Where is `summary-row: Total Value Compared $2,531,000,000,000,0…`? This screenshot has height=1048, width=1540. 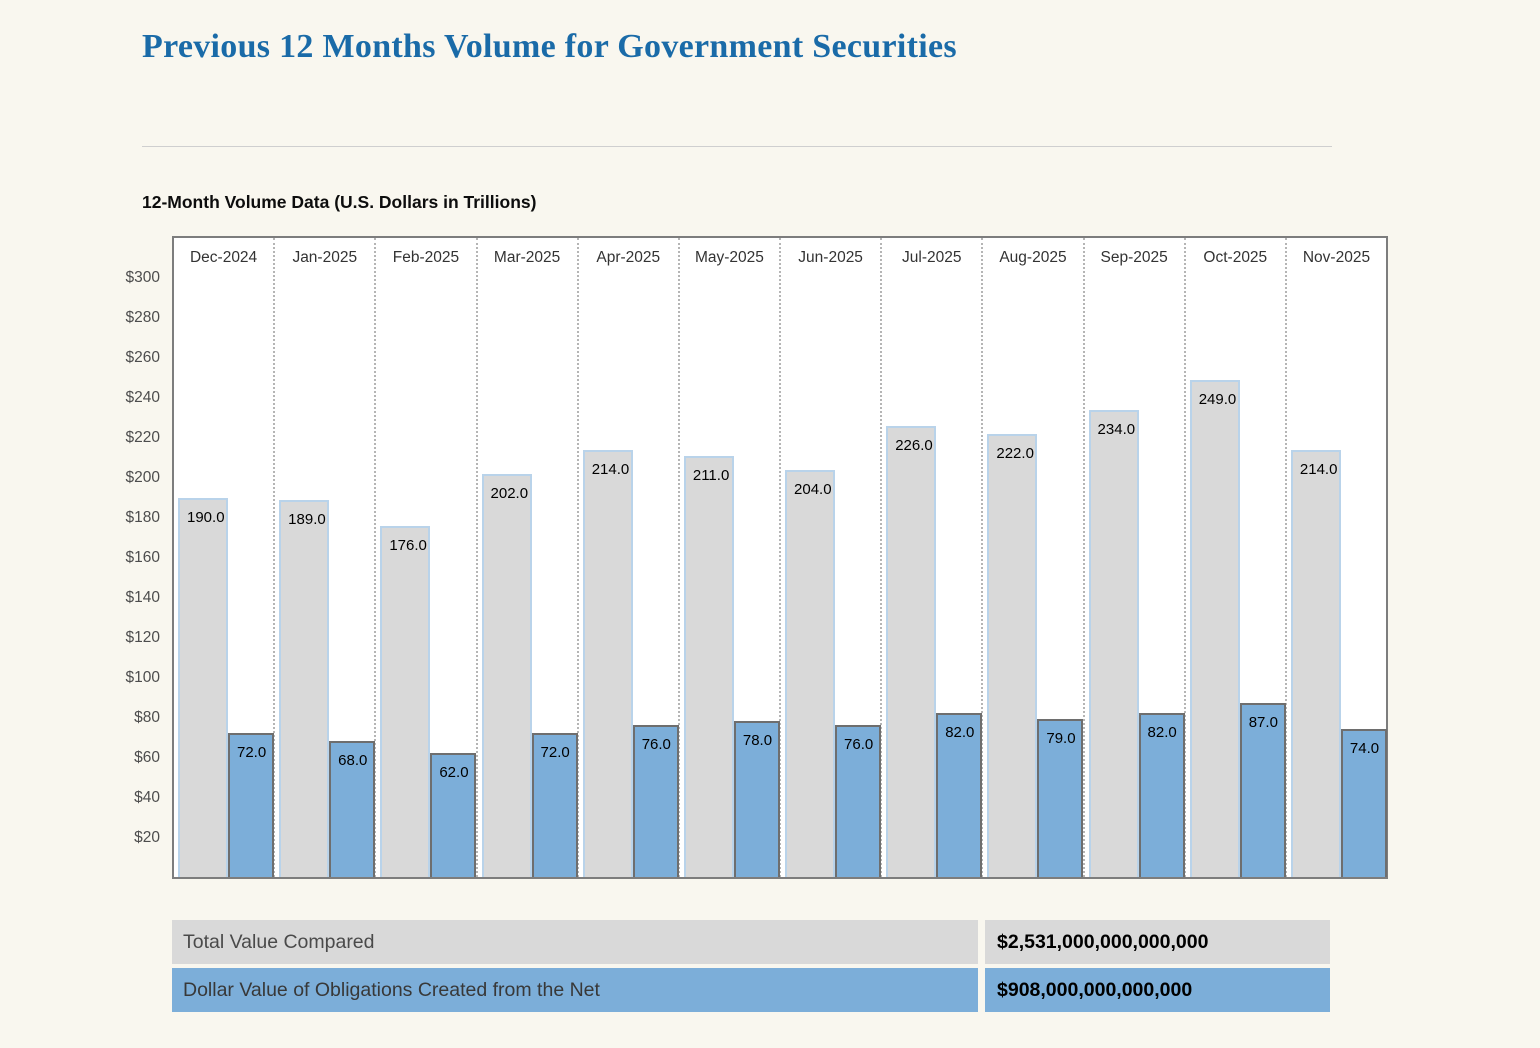 summary-row: Total Value Compared $2,531,000,000,000,0… is located at coordinates (751, 942).